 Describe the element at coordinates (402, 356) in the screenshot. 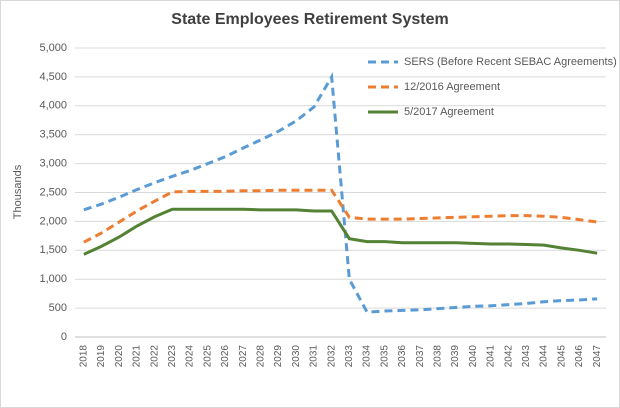

I see `x-tick-label: 2036` at that location.